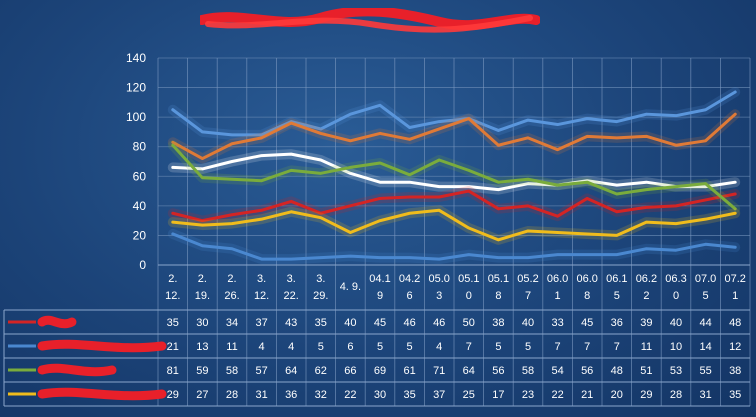 This screenshot has height=417, width=756. I want to click on table-cell-value: 51, so click(646, 371).